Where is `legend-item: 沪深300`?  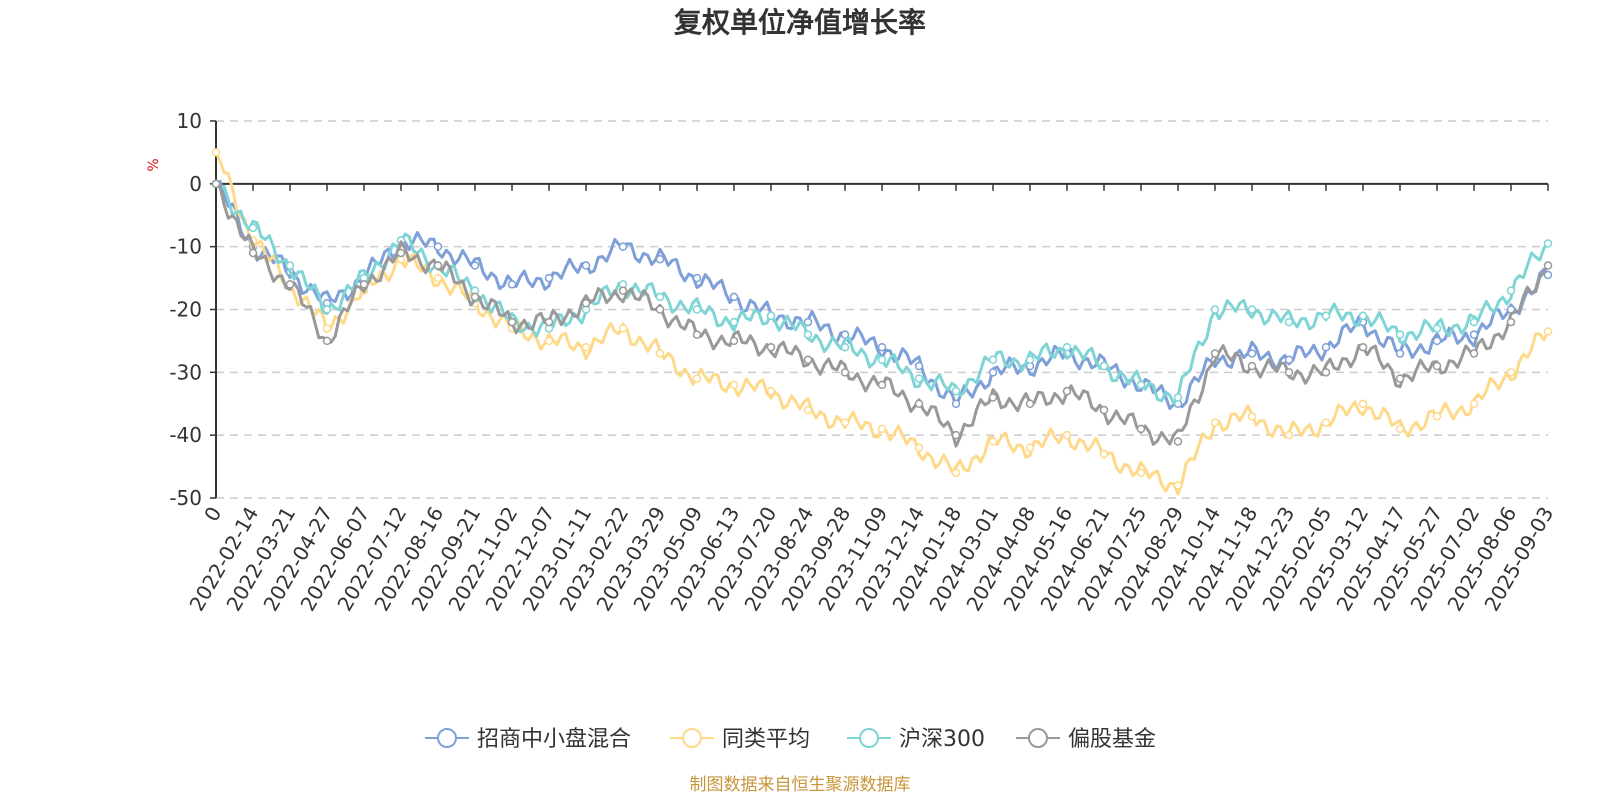
legend-item: 沪深300 is located at coordinates (916, 739).